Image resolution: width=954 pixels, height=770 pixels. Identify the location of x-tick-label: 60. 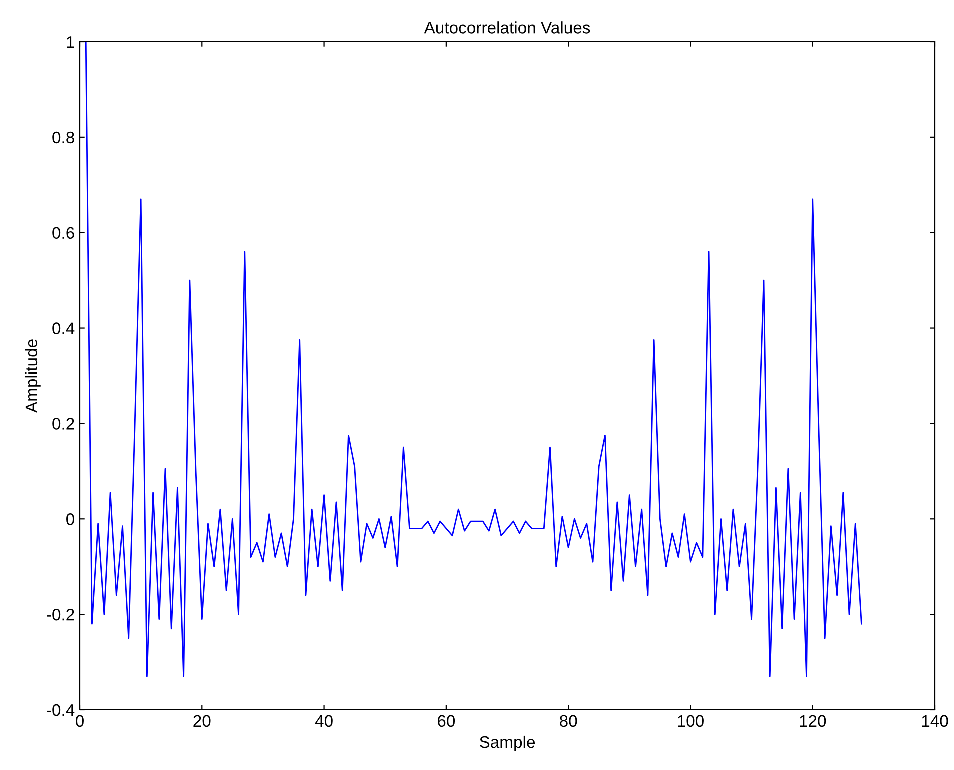
(447, 721).